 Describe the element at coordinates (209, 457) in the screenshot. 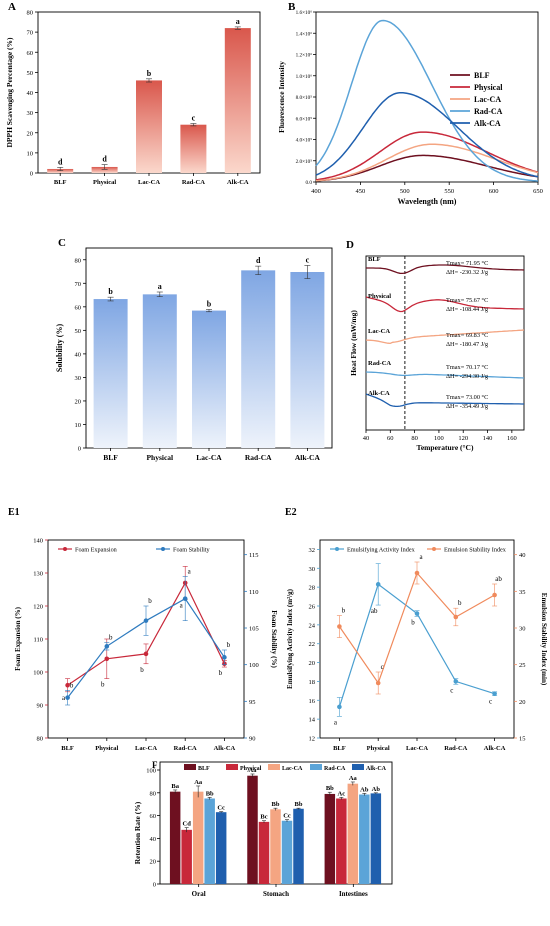

I see `x-tick-label: Lac-CA` at that location.